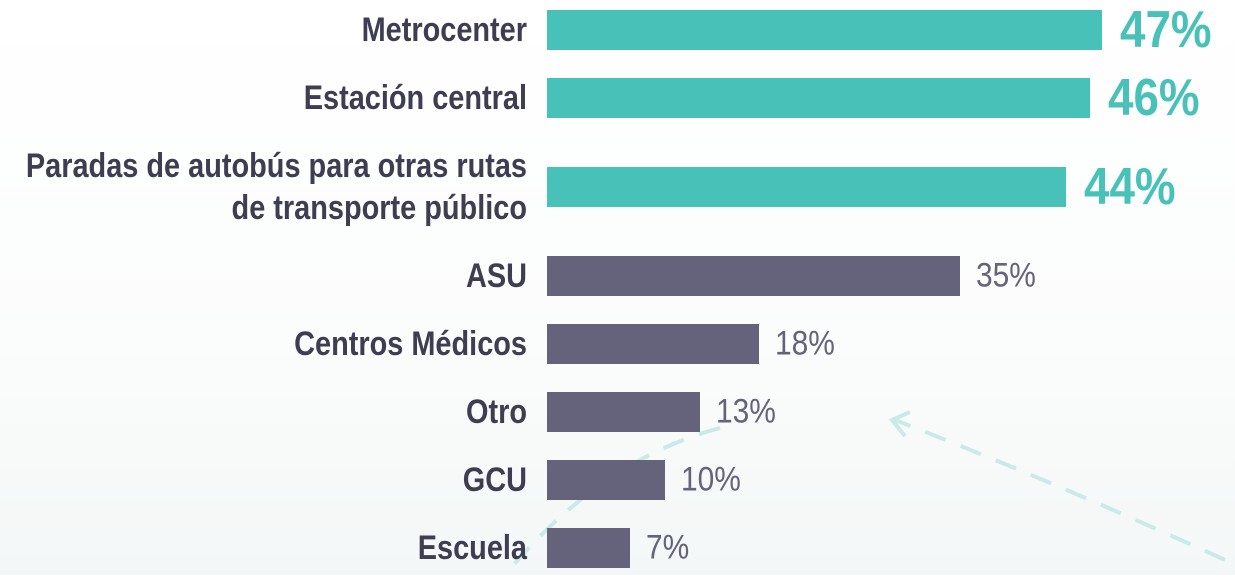 The height and width of the screenshot is (582, 1235). Describe the element at coordinates (415, 98) in the screenshot. I see `category-label: Estación central` at that location.